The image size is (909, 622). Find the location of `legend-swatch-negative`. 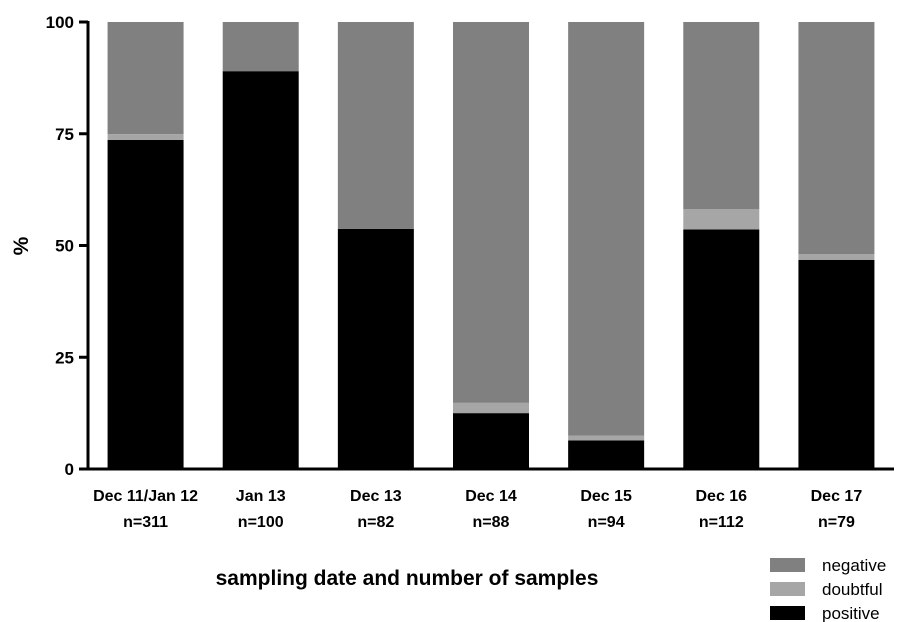

legend-swatch-negative is located at coordinates (787, 565).